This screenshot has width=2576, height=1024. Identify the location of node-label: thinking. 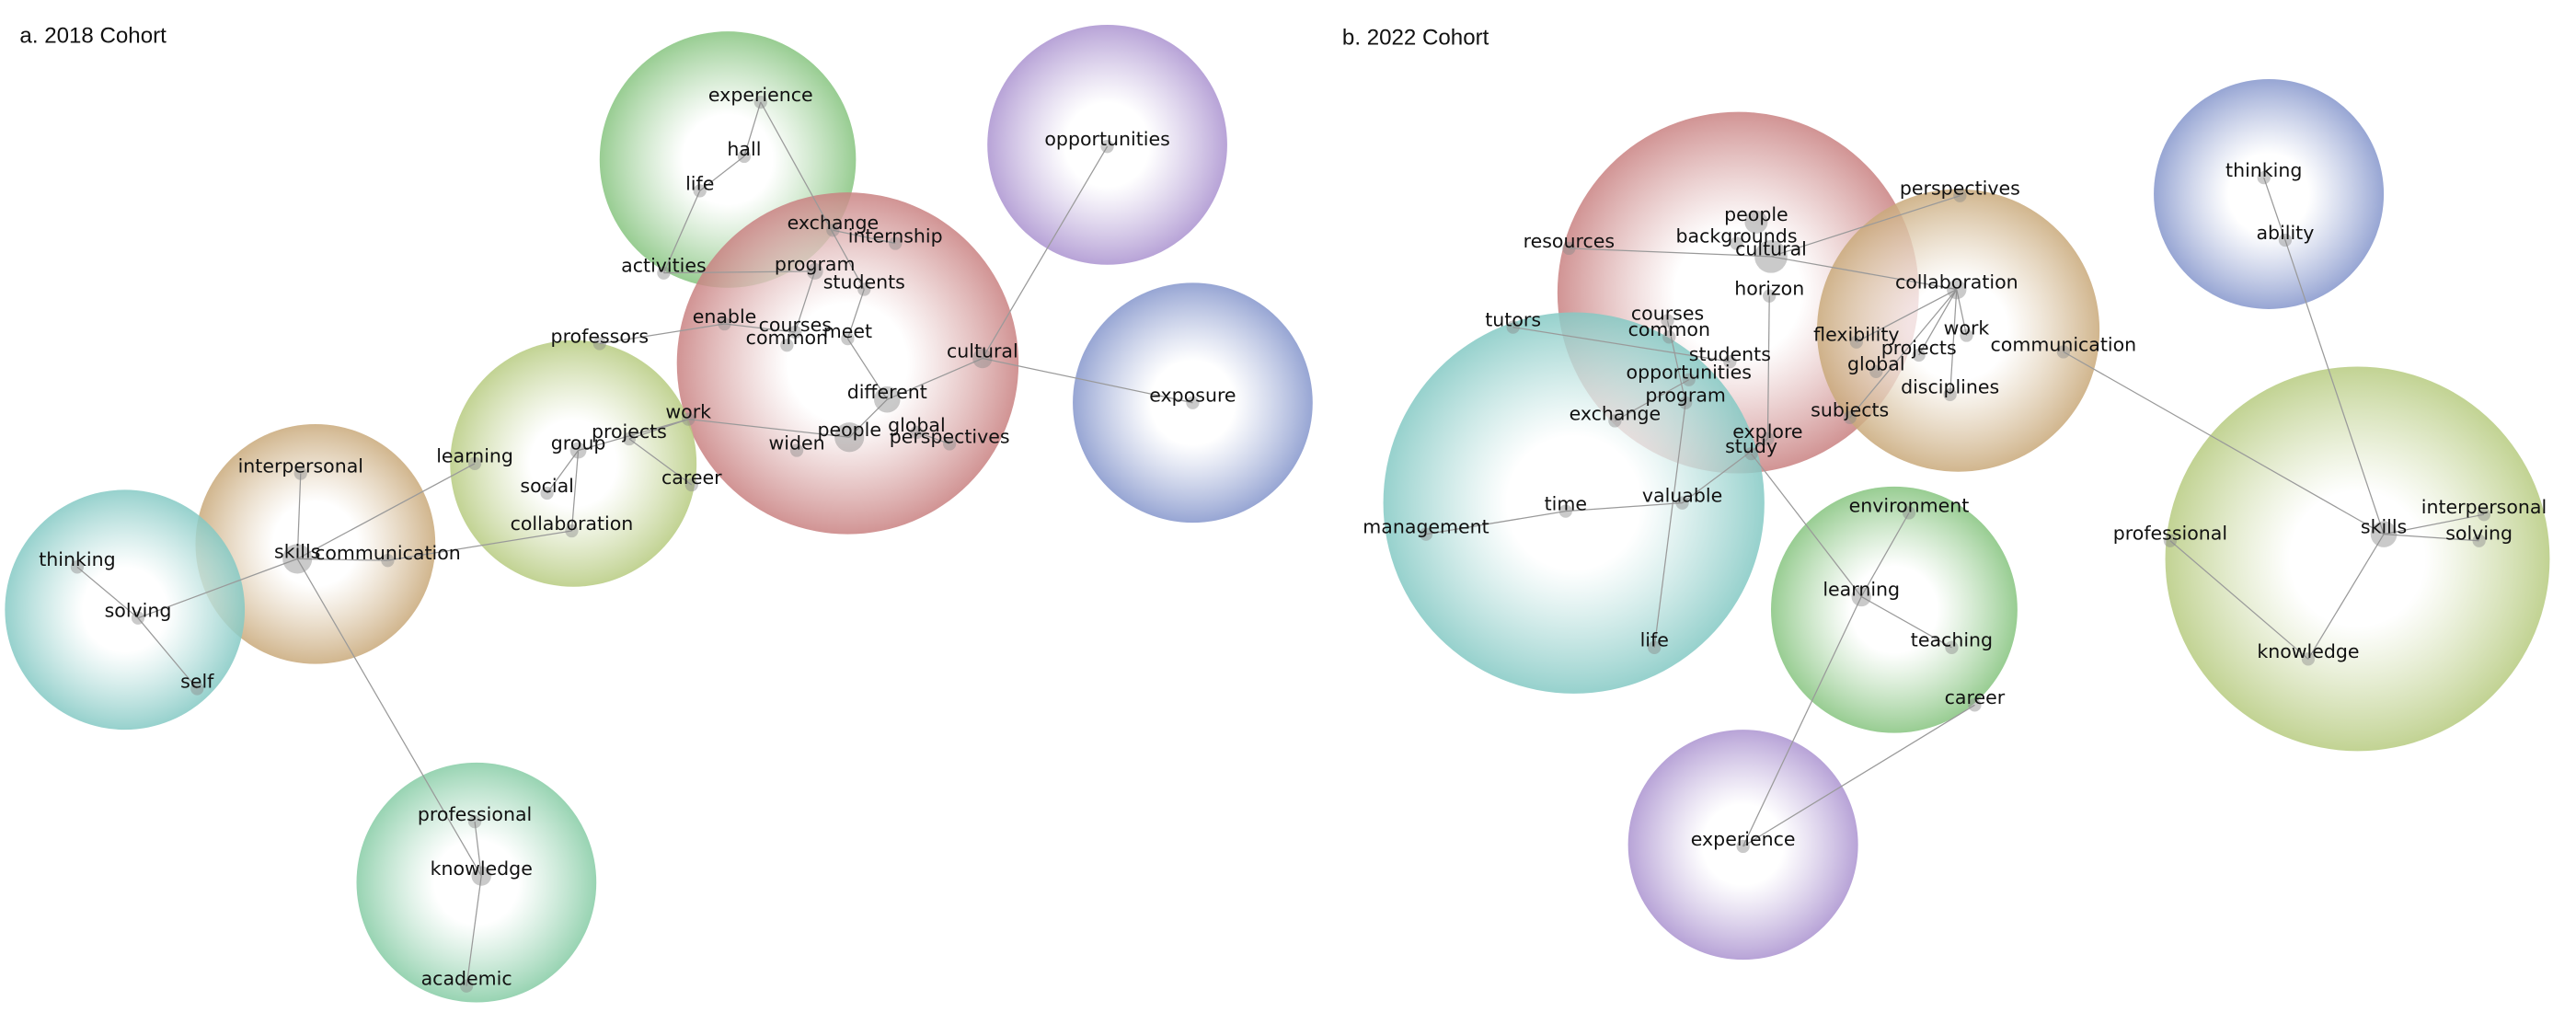
(77, 559).